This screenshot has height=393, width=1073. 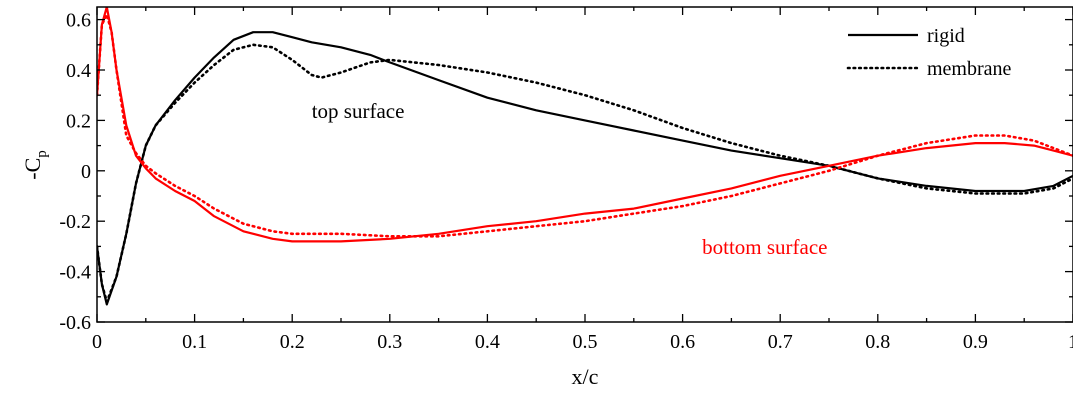 What do you see at coordinates (877, 342) in the screenshot?
I see `x-tick-label: 0.8` at bounding box center [877, 342].